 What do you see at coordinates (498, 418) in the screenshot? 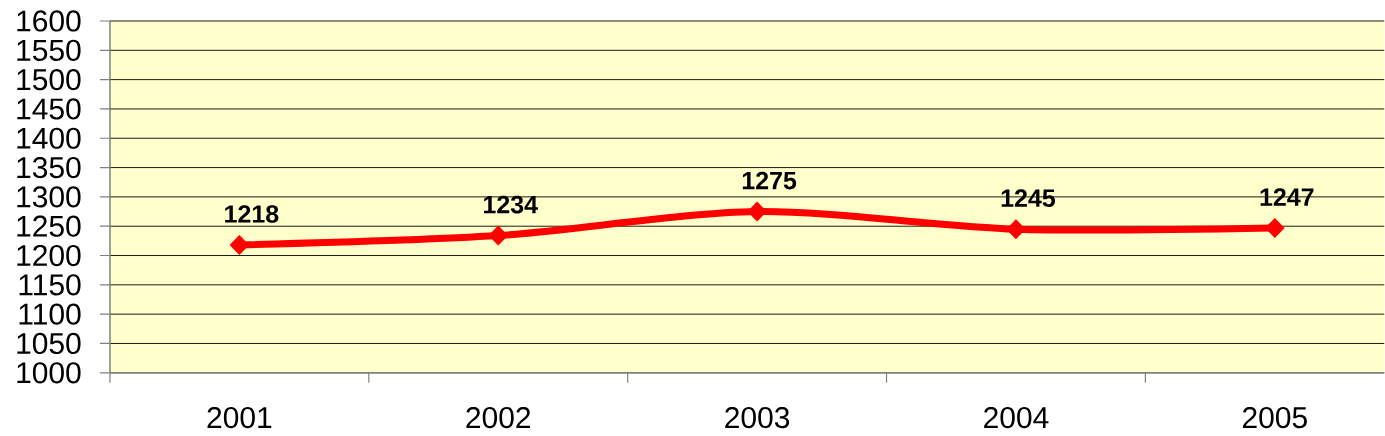
I see `x-tick-label: 2002` at bounding box center [498, 418].